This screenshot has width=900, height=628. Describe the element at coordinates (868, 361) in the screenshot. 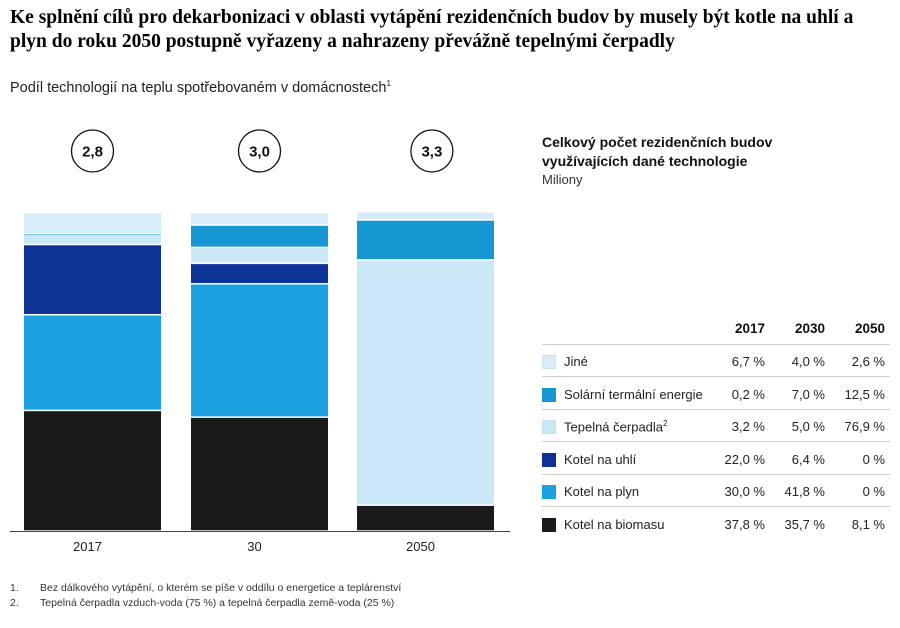

I see `legend-value: 2,6 %` at that location.